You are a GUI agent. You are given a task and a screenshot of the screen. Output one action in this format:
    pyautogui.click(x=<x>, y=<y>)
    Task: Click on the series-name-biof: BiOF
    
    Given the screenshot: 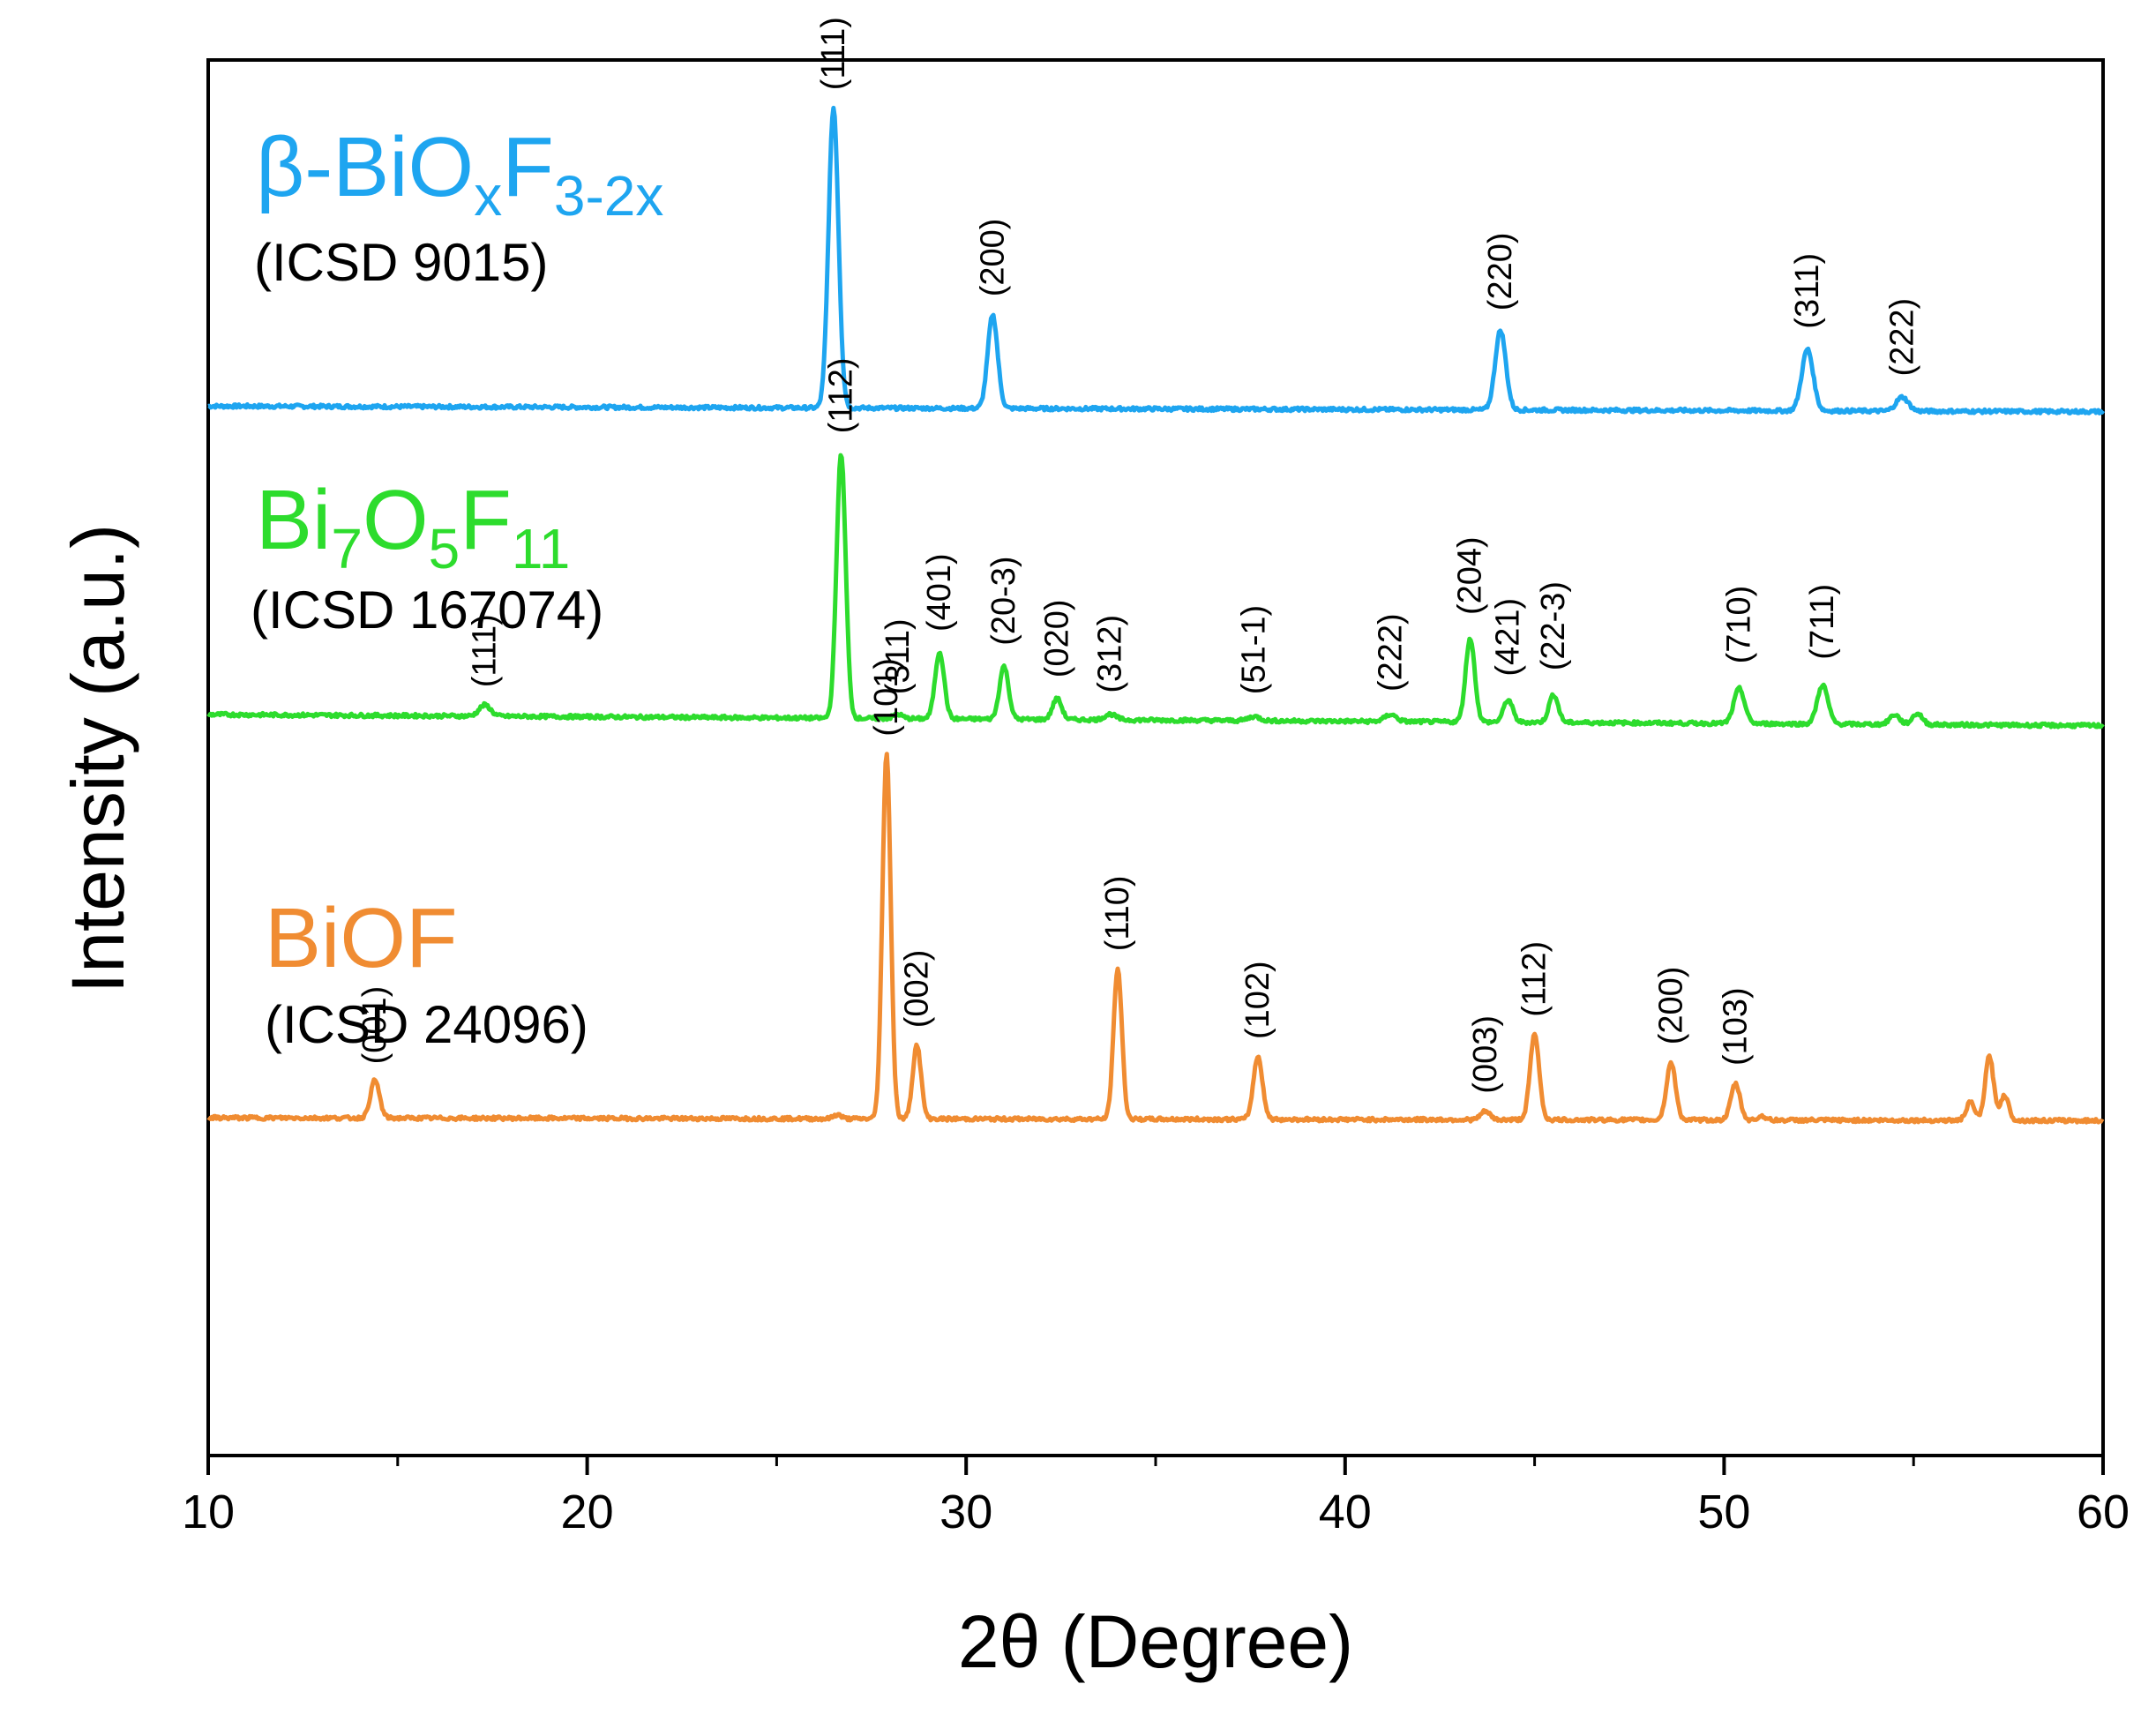 What is the action you would take?
    pyautogui.click(x=361, y=938)
    